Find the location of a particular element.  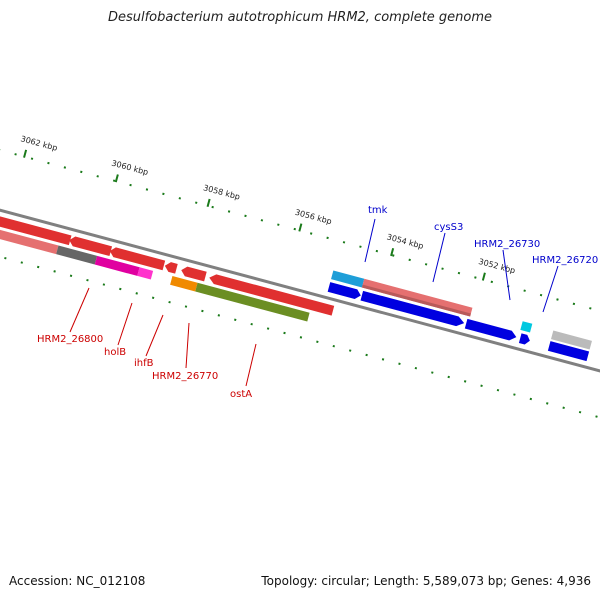

label-HRM2_26720: HRM2_26720 is located at coordinates (565, 260).